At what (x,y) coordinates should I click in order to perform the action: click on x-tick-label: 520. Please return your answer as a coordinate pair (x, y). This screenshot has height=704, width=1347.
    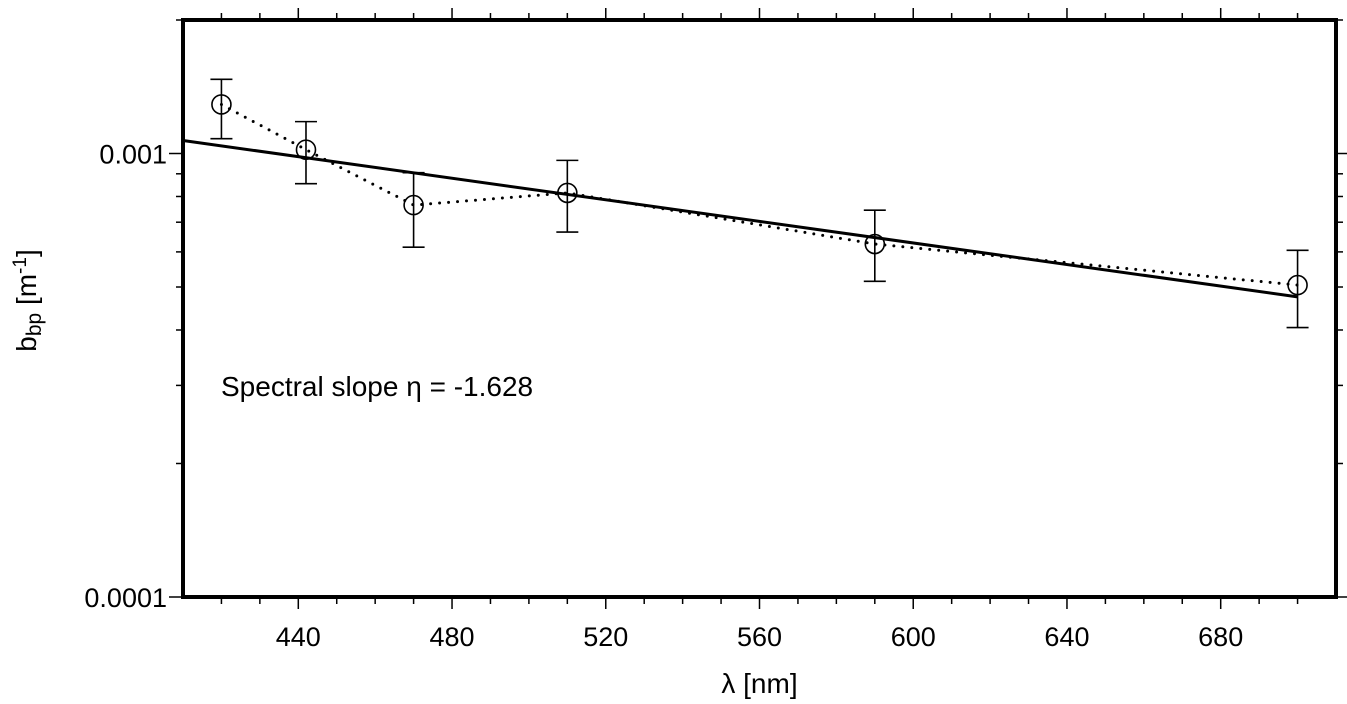
    Looking at the image, I should click on (605, 637).